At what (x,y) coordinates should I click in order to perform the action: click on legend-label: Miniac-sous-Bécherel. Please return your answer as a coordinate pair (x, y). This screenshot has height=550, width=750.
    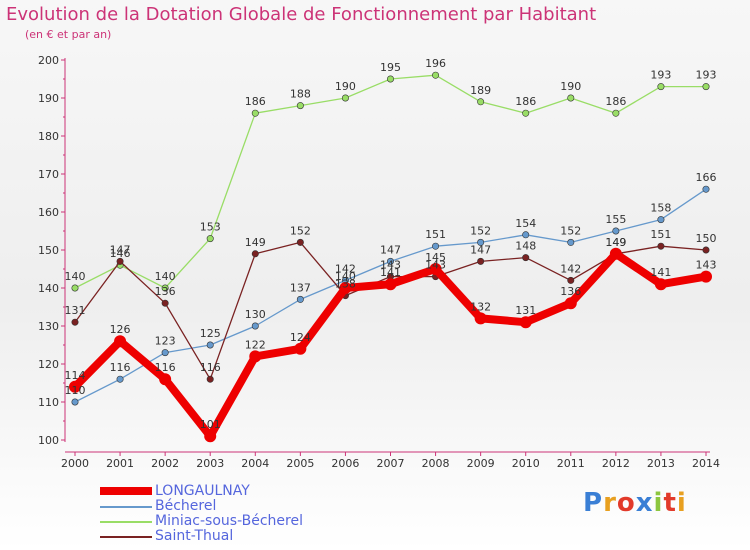
    Looking at the image, I should click on (229, 521).